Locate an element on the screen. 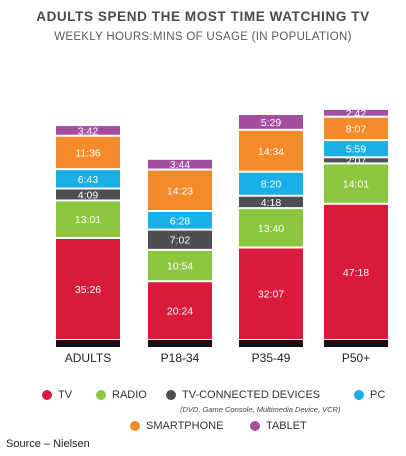 This screenshot has height=456, width=406. data-label-pc-adults: 6:43 is located at coordinates (88, 180).